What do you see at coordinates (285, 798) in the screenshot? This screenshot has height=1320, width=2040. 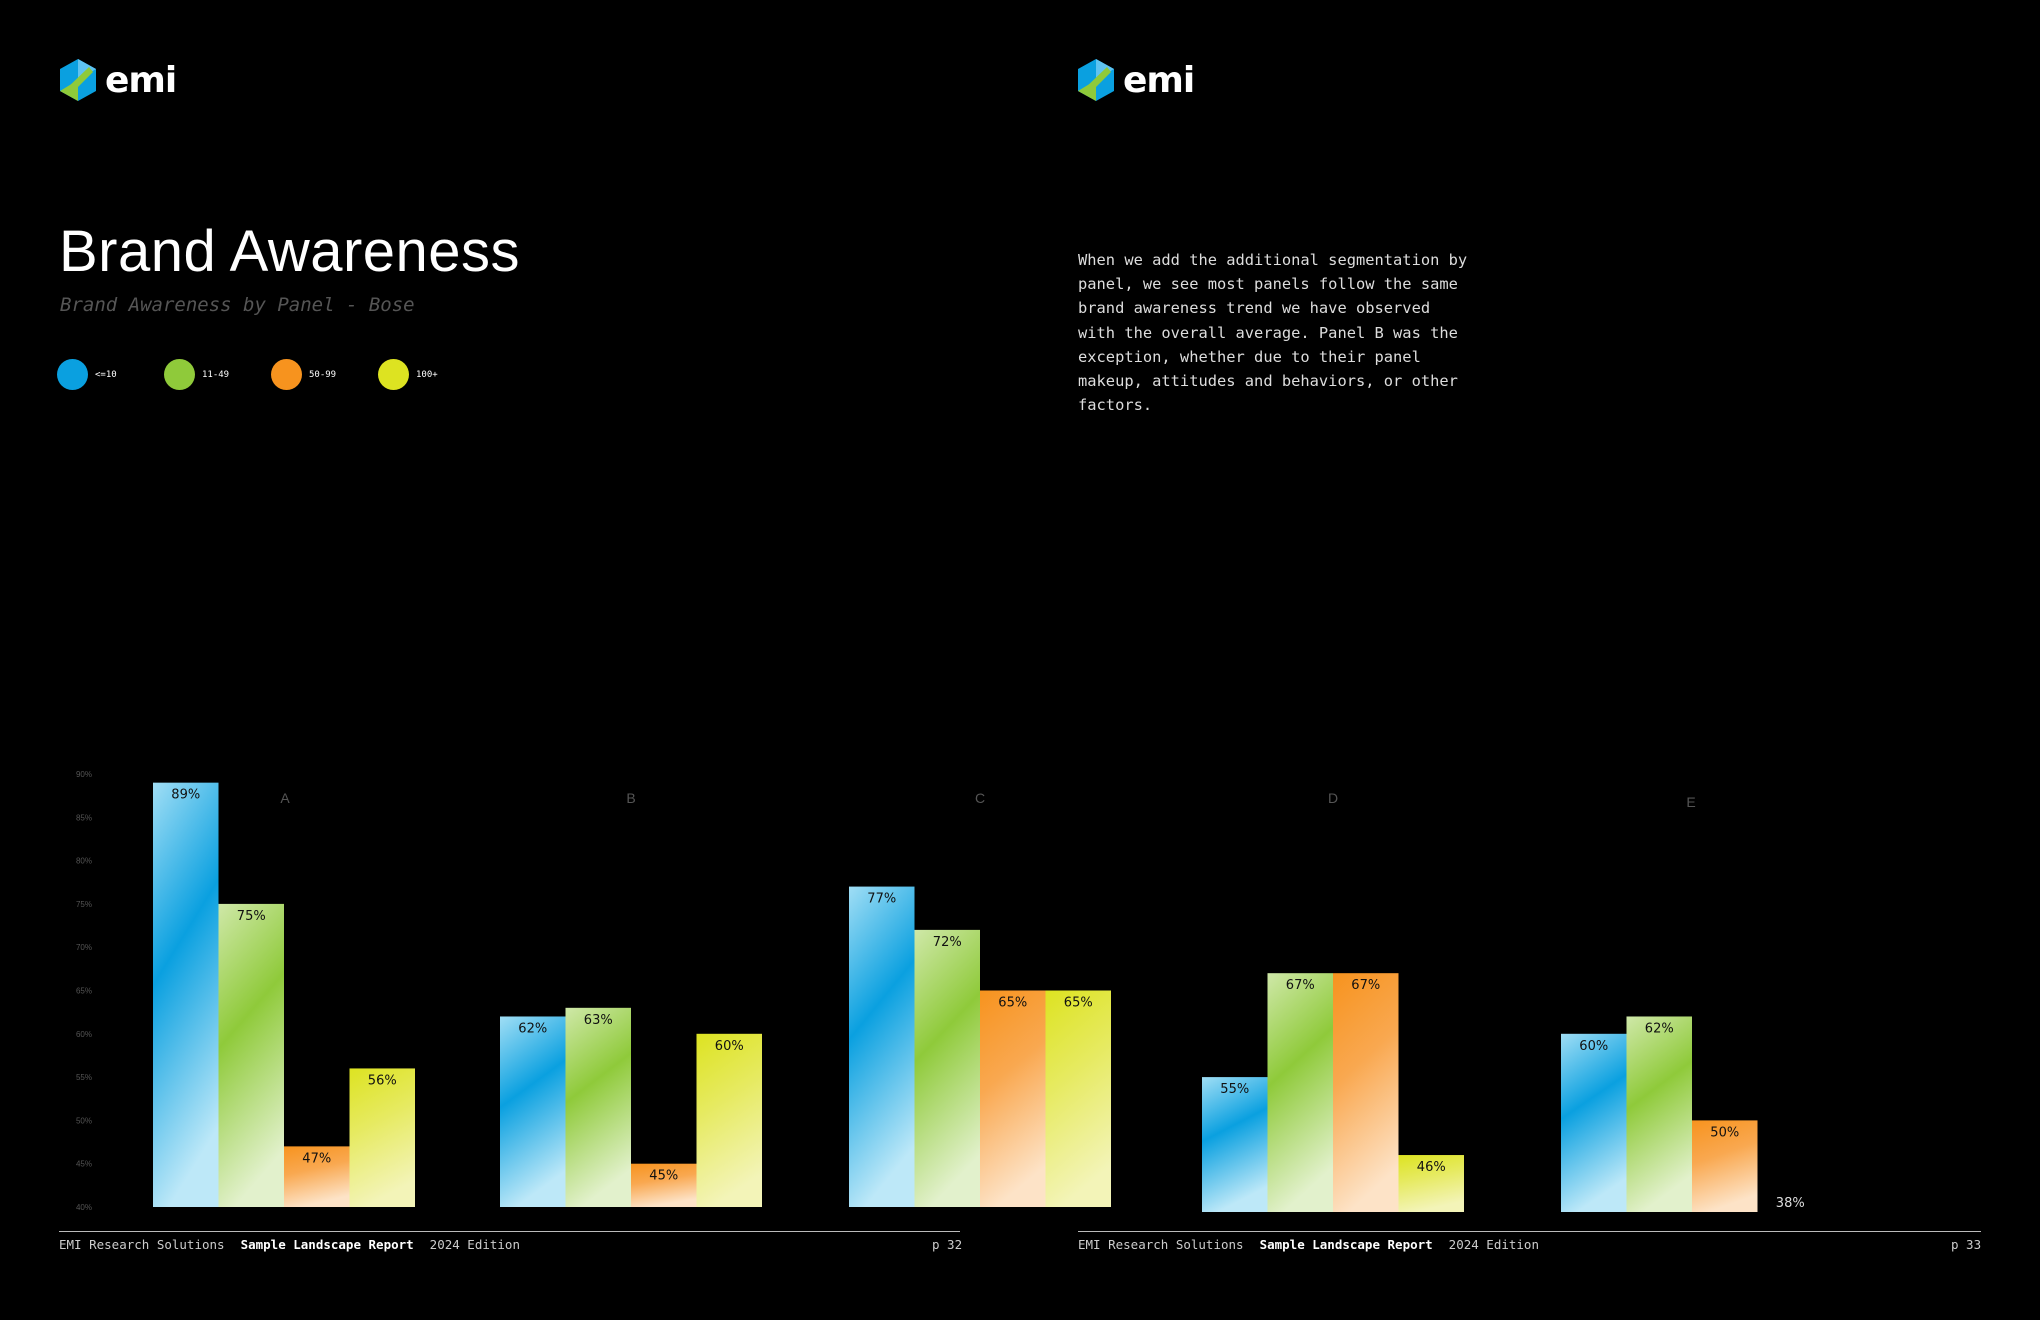 I see `category-label: A` at bounding box center [285, 798].